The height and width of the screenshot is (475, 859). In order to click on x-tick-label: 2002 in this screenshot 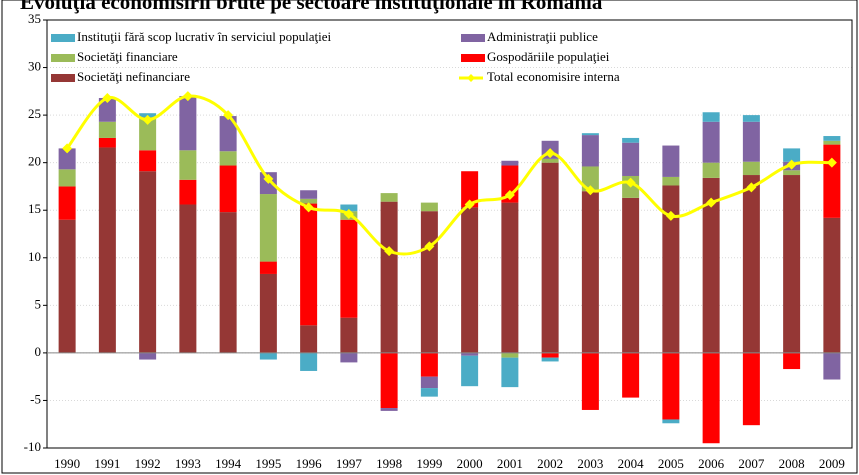, I will do `click(550, 463)`.